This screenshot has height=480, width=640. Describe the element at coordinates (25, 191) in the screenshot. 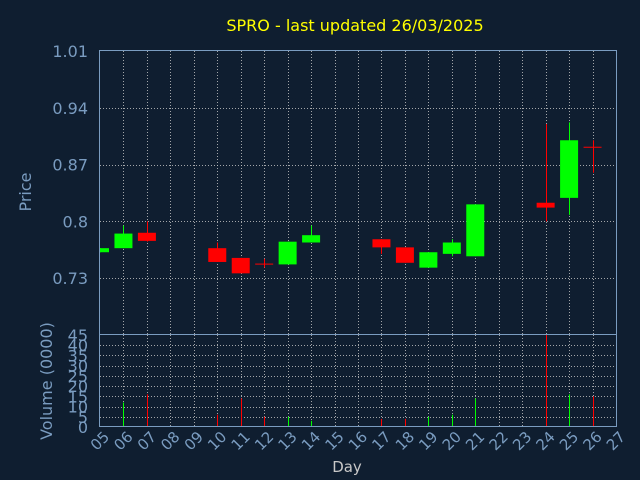

I see `price-axis-label: Price` at that location.